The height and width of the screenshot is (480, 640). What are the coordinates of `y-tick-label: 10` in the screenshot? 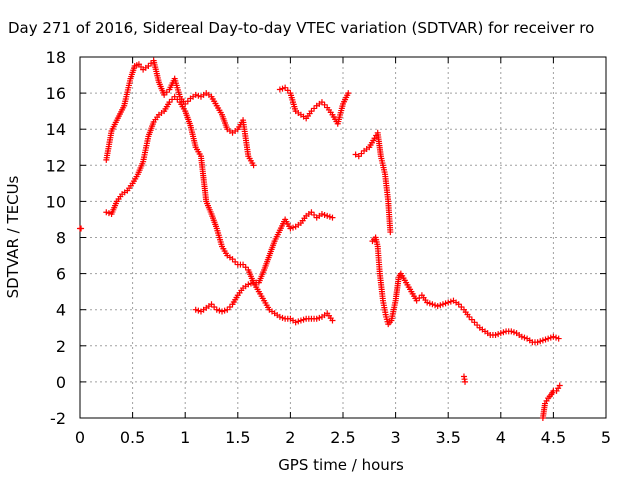 It's located at (56, 201).